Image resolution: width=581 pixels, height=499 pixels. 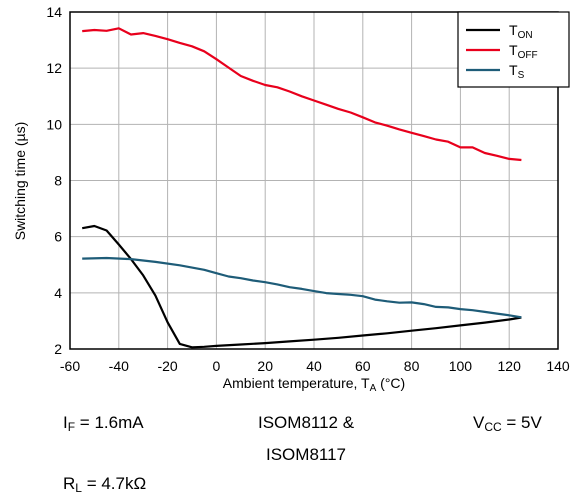 I want to click on x-tick-label: 140, so click(x=558, y=366).